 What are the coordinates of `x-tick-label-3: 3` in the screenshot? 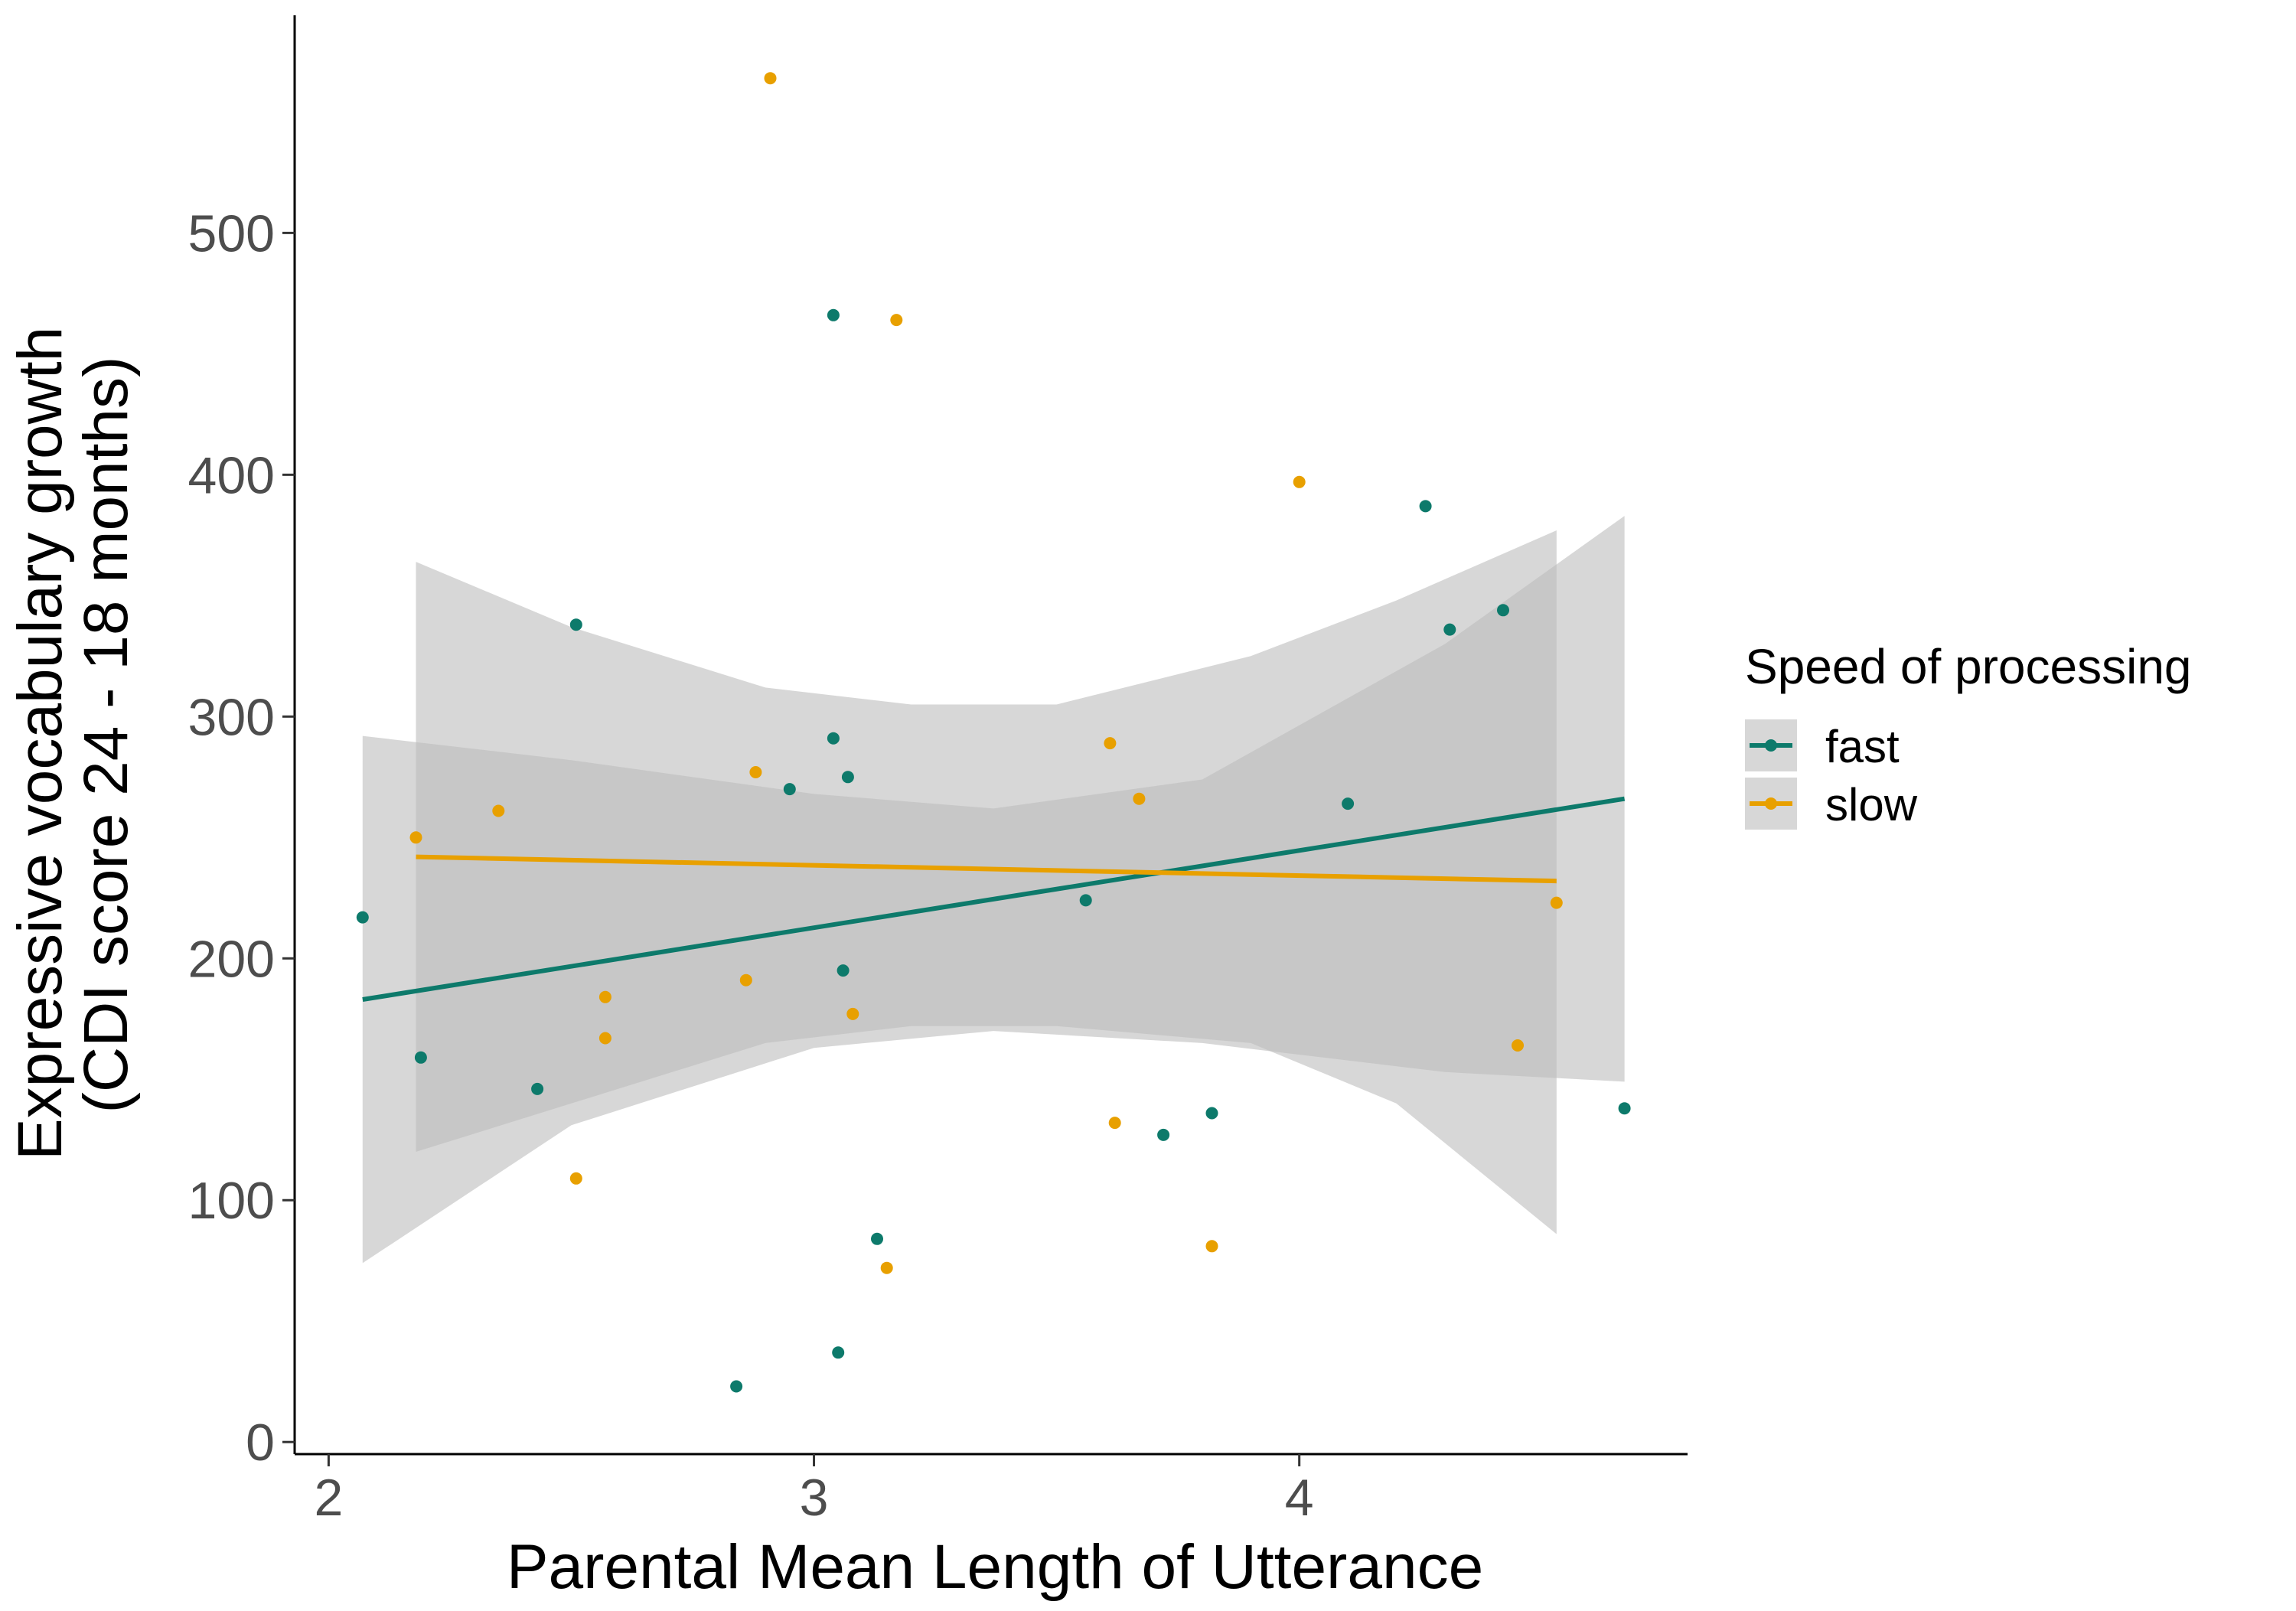 It's located at (814, 1498).